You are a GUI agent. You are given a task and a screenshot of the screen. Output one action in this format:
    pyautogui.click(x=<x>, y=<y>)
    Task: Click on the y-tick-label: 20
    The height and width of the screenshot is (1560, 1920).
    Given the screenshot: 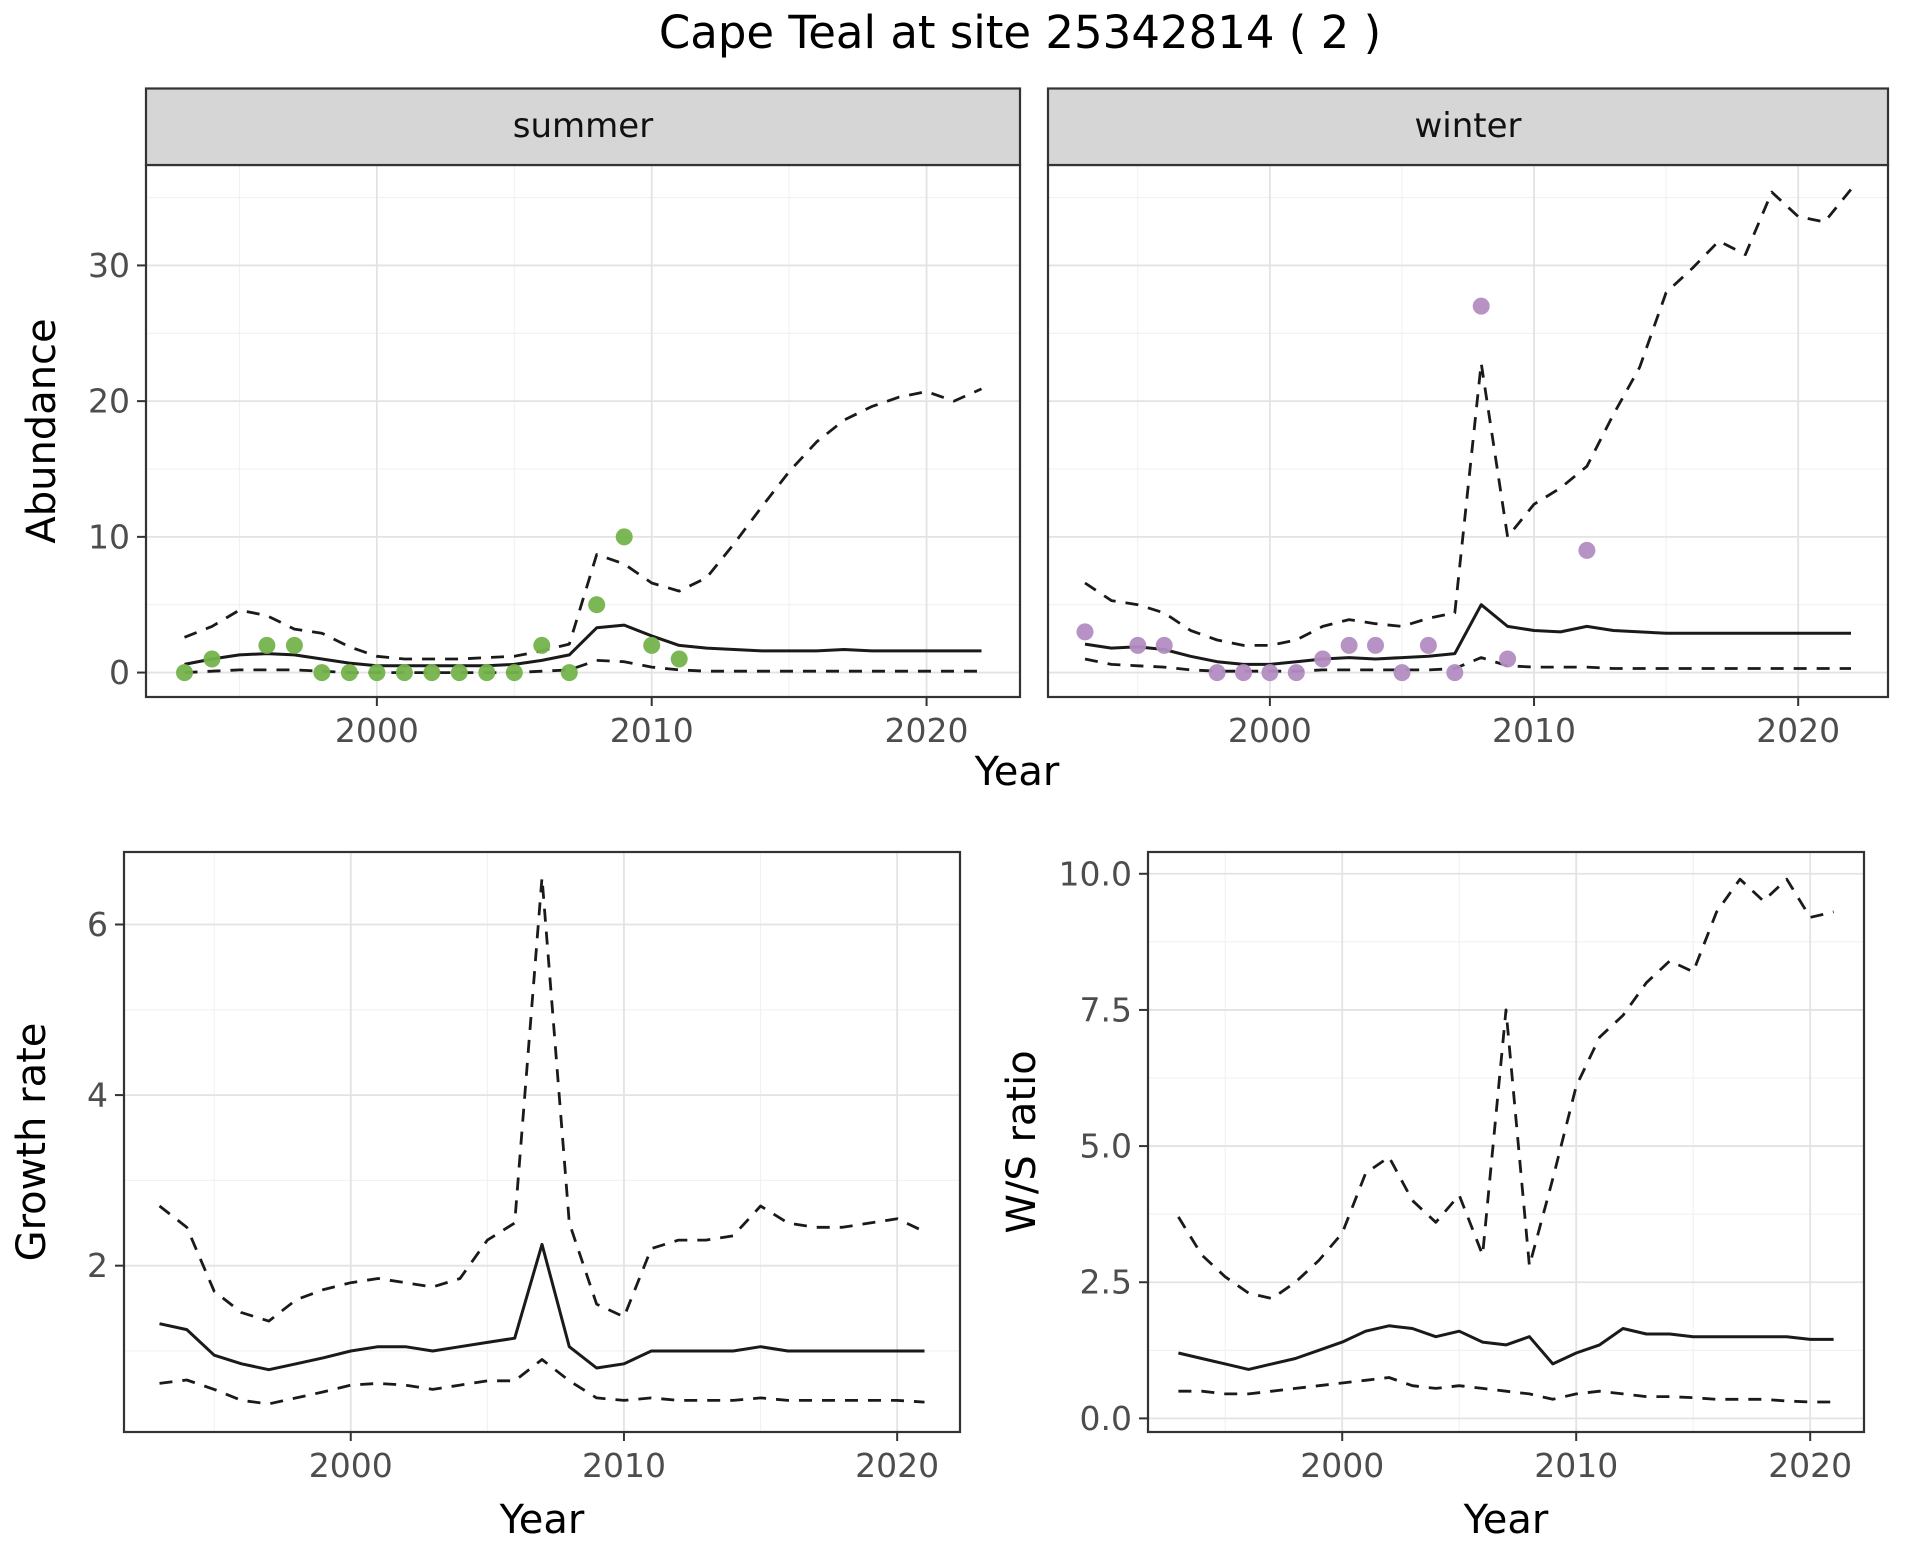 What is the action you would take?
    pyautogui.click(x=109, y=401)
    